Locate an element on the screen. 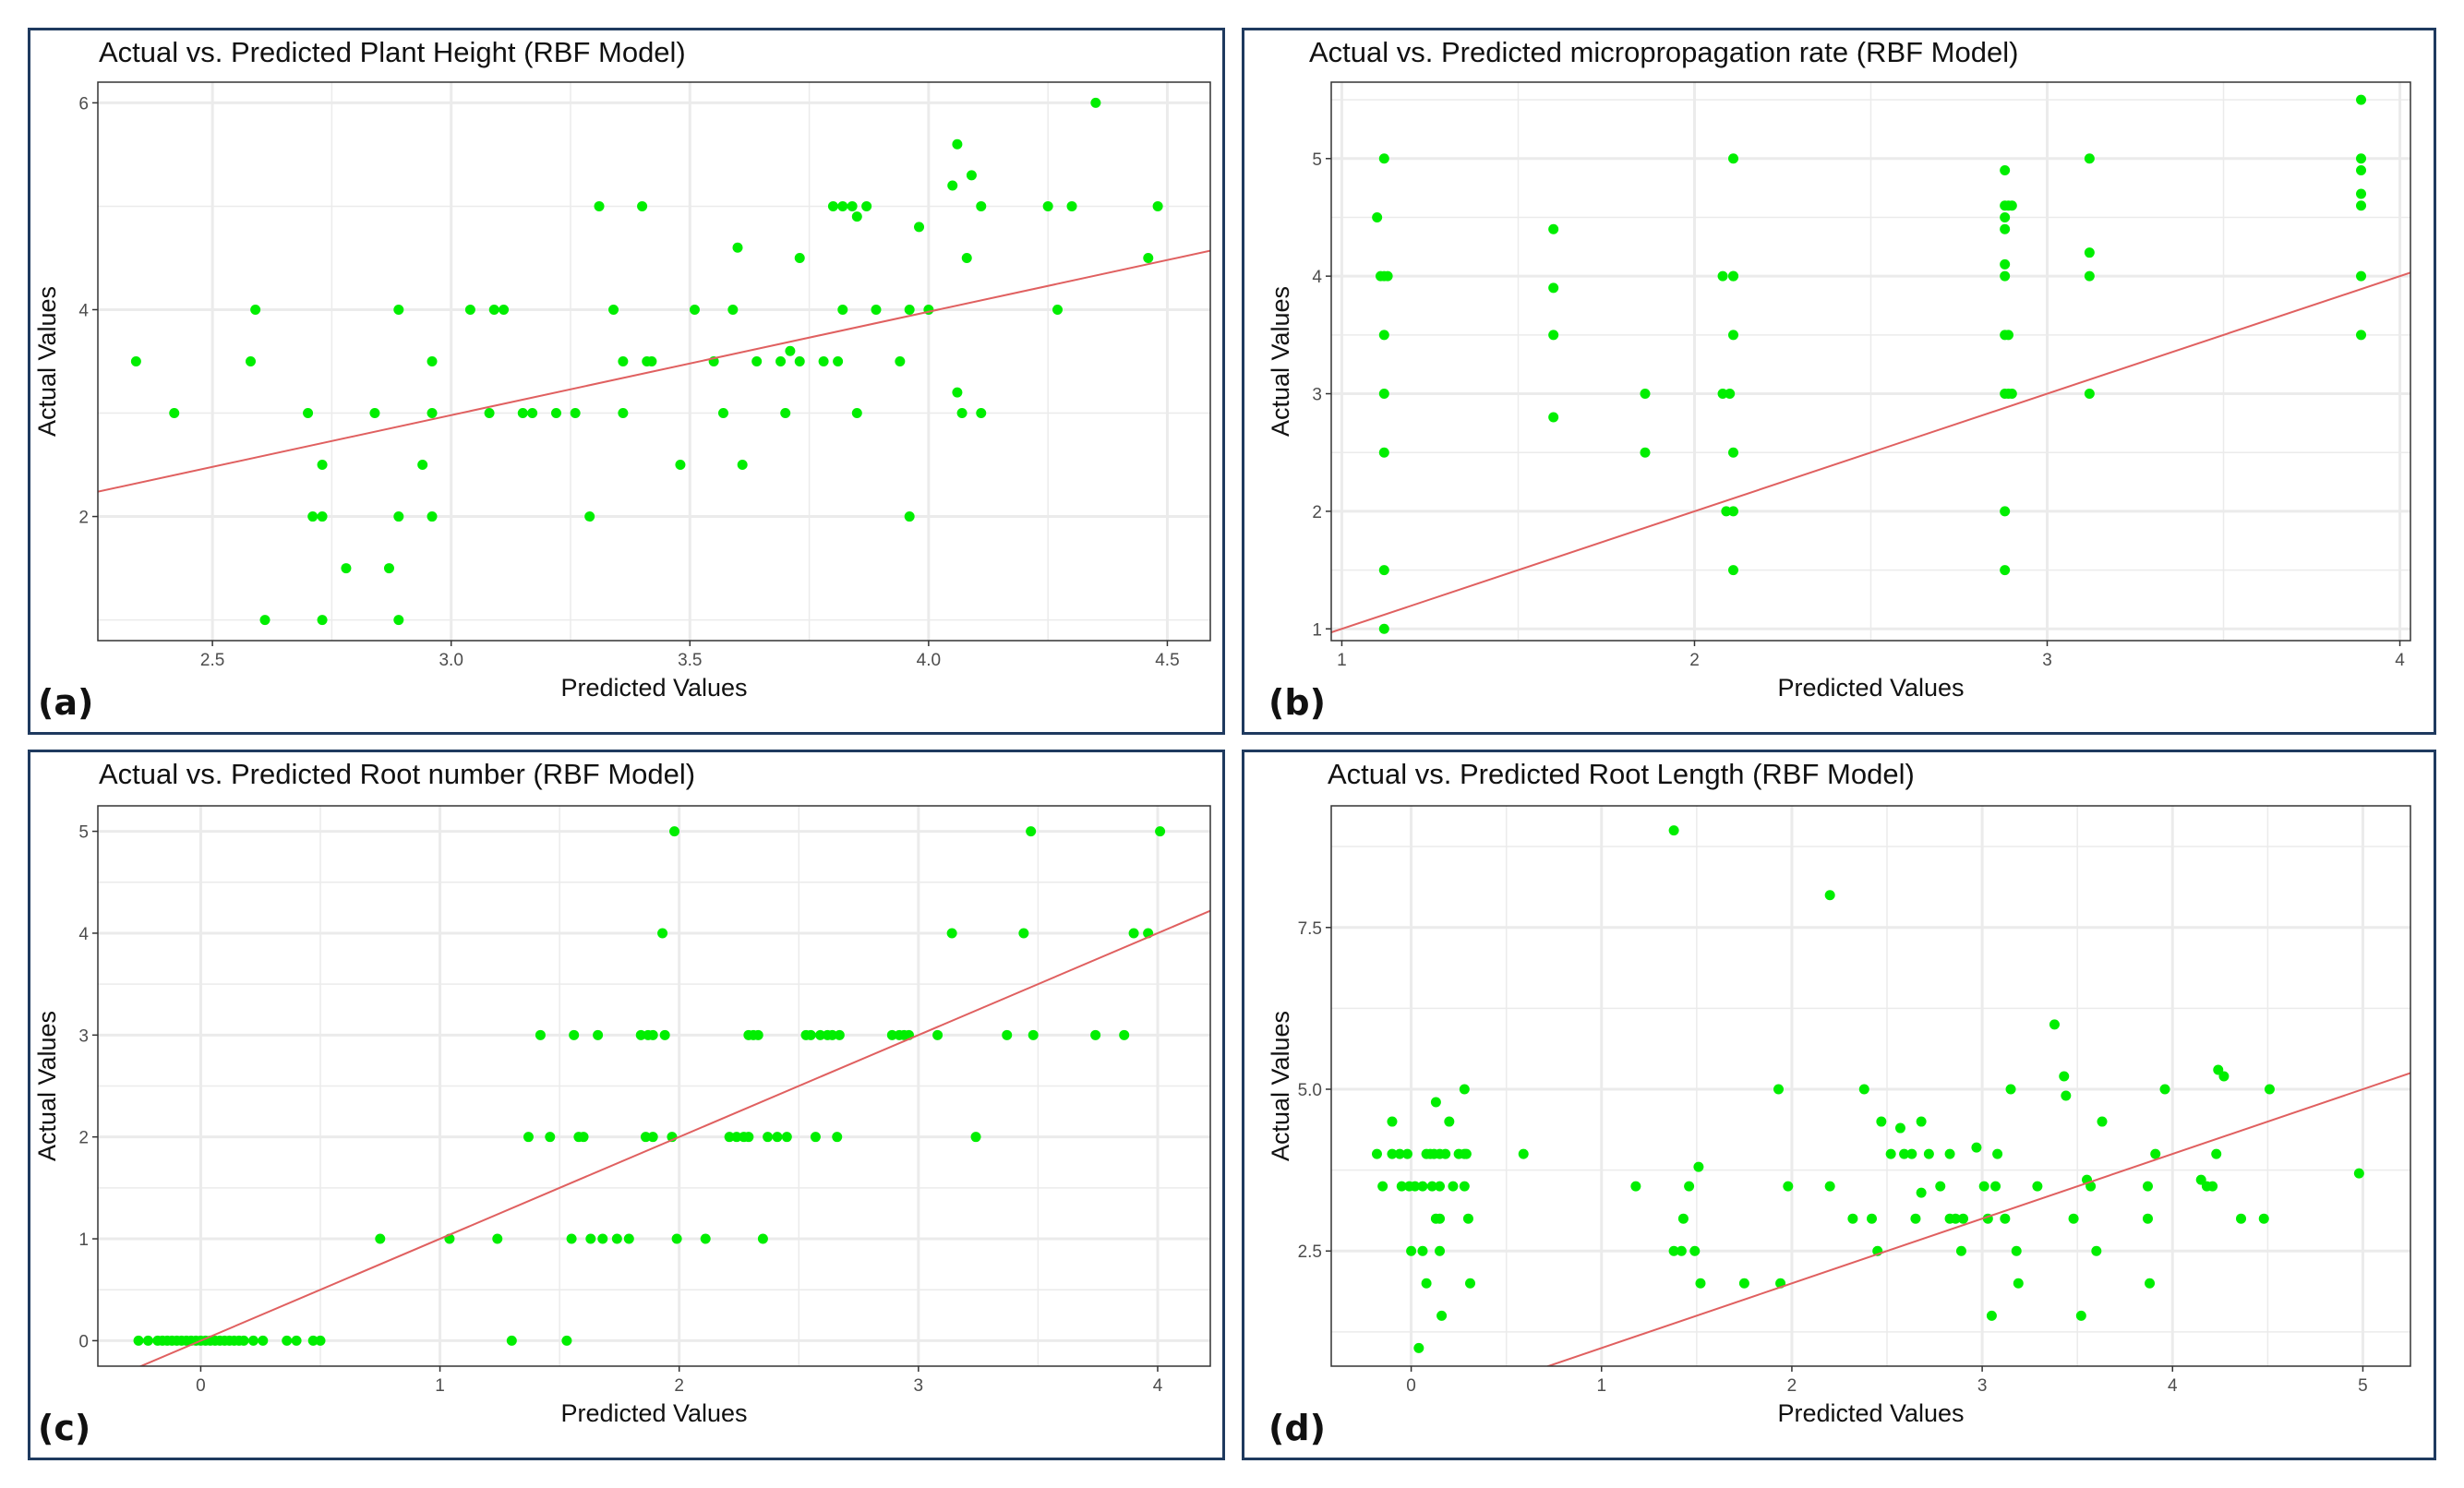 The width and height of the screenshot is (2464, 1488). y-tick-label: 7.5 is located at coordinates (1310, 929).